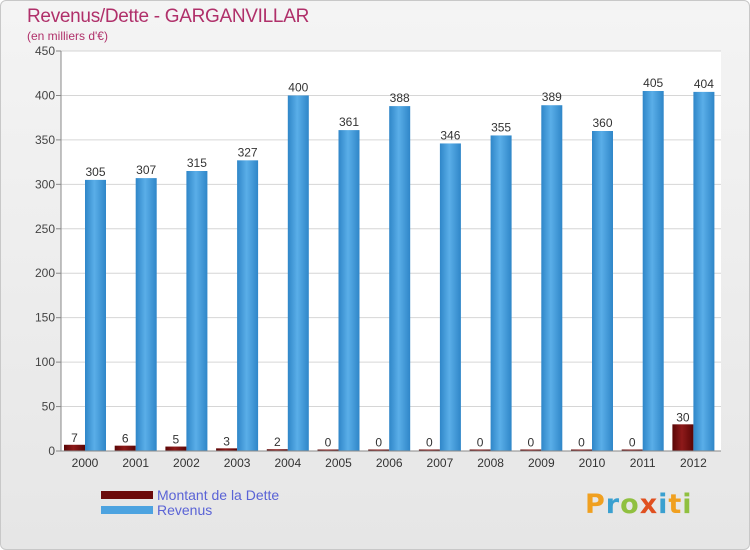 The height and width of the screenshot is (550, 750). What do you see at coordinates (49, 407) in the screenshot?
I see `y-tick-label: 50` at bounding box center [49, 407].